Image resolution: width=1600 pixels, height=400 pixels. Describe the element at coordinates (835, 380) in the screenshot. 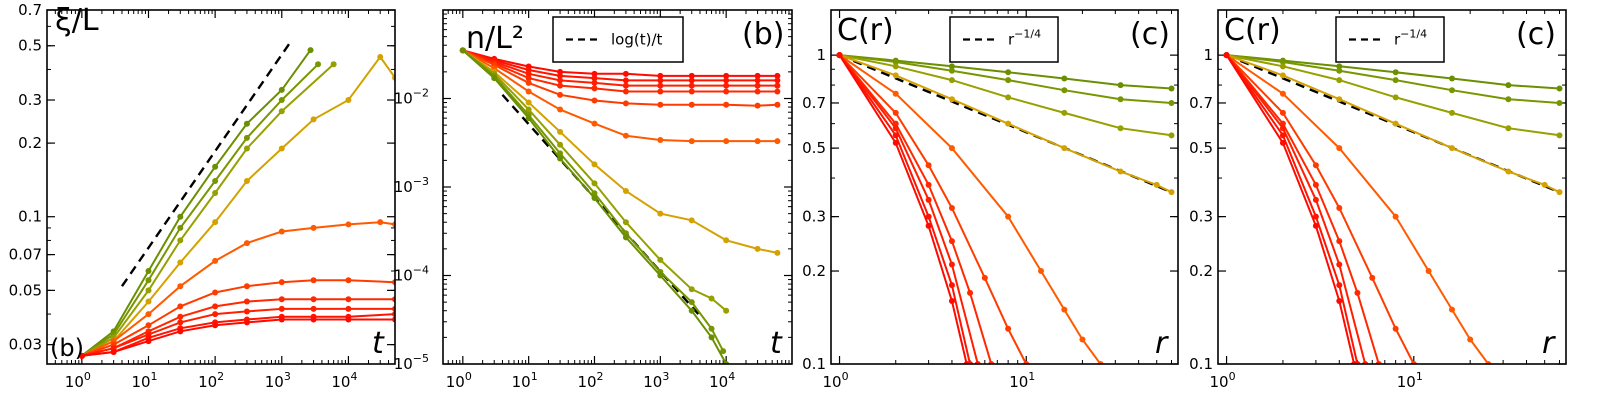

I see `x-tick-label: 10⁰` at that location.